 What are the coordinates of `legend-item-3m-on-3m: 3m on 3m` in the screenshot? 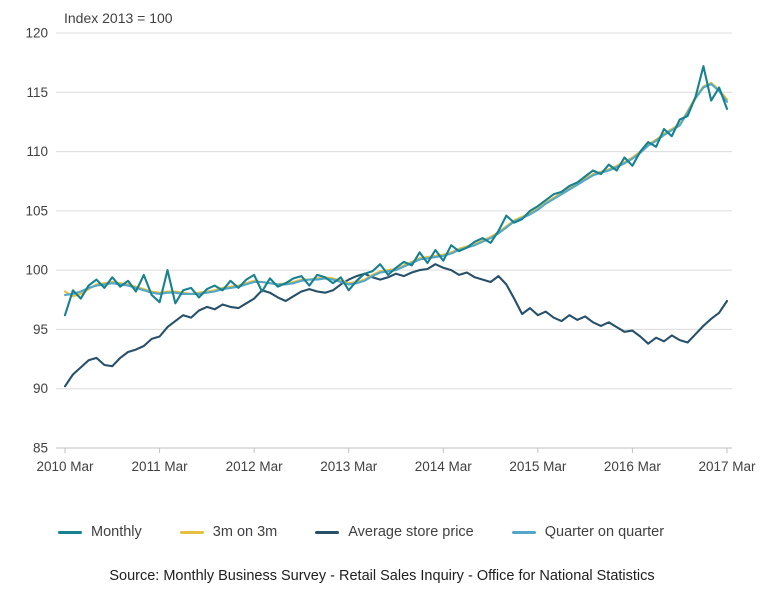 It's located at (228, 532).